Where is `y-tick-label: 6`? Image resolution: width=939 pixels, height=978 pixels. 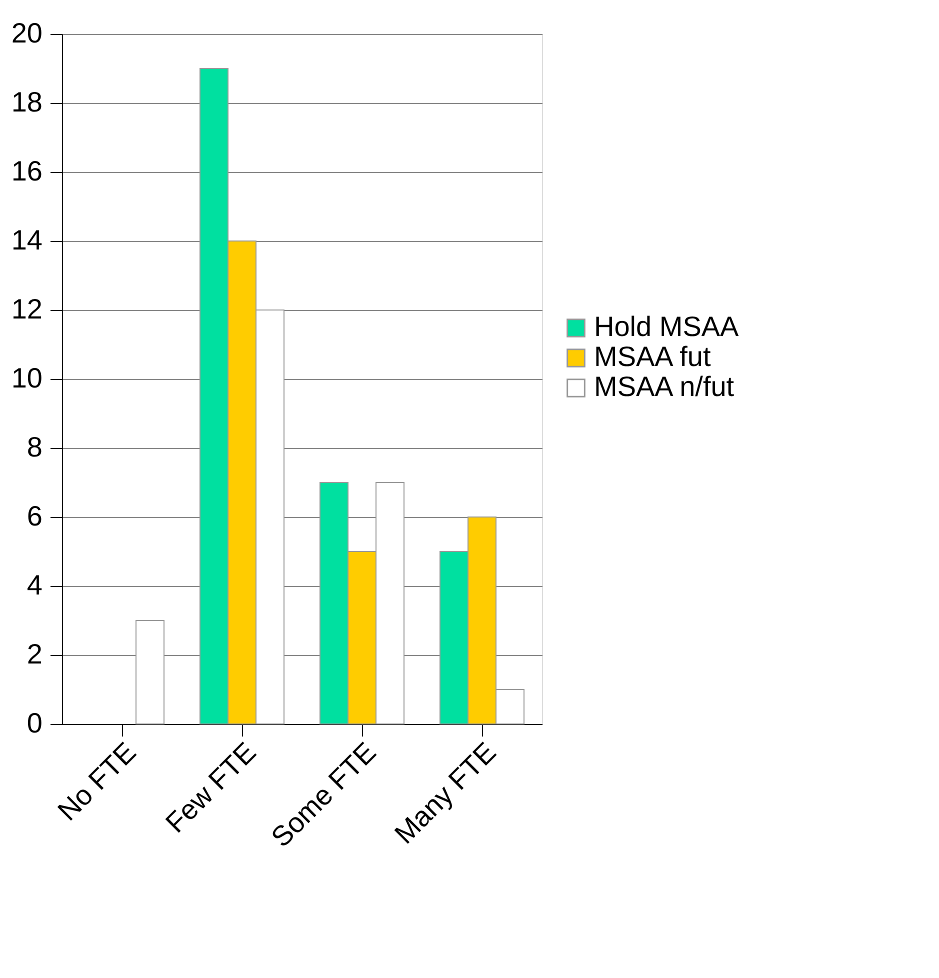
y-tick-label: 6 is located at coordinates (34, 516).